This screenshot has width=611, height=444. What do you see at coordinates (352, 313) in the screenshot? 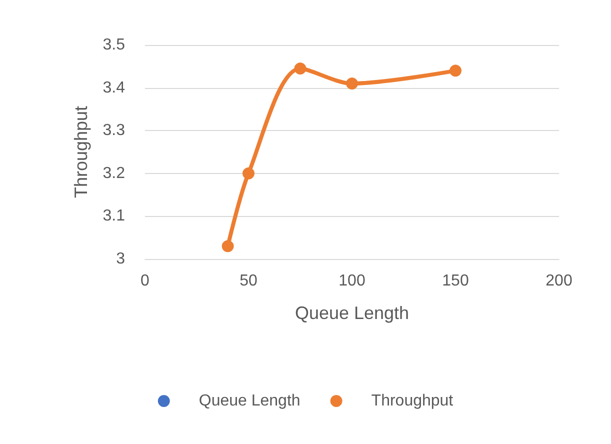
I see `x-axis-title: Queue Length` at bounding box center [352, 313].